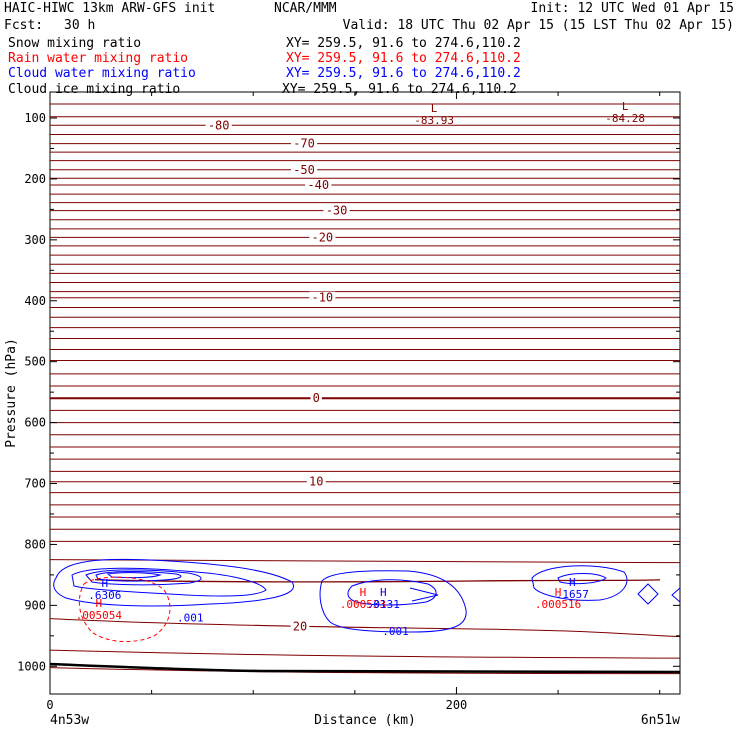 The width and height of the screenshot is (740, 744). Describe the element at coordinates (457, 705) in the screenshot. I see `x-tick-label: 200` at that location.